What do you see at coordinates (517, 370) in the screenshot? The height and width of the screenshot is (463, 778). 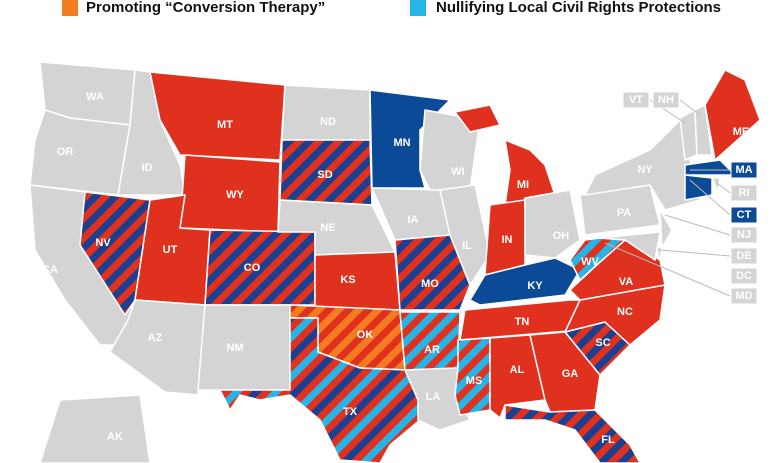 I see `state-label: AL` at bounding box center [517, 370].